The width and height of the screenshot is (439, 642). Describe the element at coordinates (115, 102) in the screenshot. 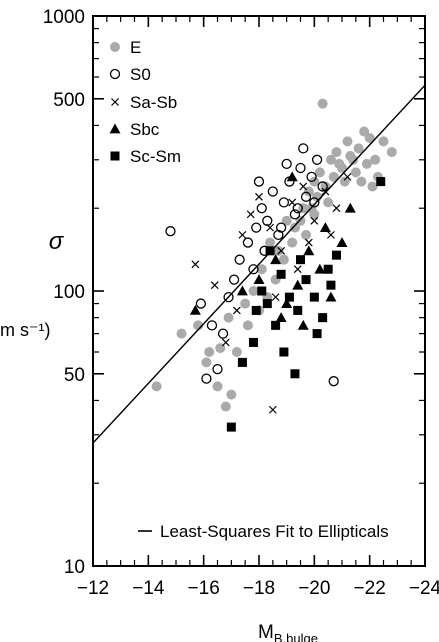

I see `legend-marker-sa-sb` at that location.